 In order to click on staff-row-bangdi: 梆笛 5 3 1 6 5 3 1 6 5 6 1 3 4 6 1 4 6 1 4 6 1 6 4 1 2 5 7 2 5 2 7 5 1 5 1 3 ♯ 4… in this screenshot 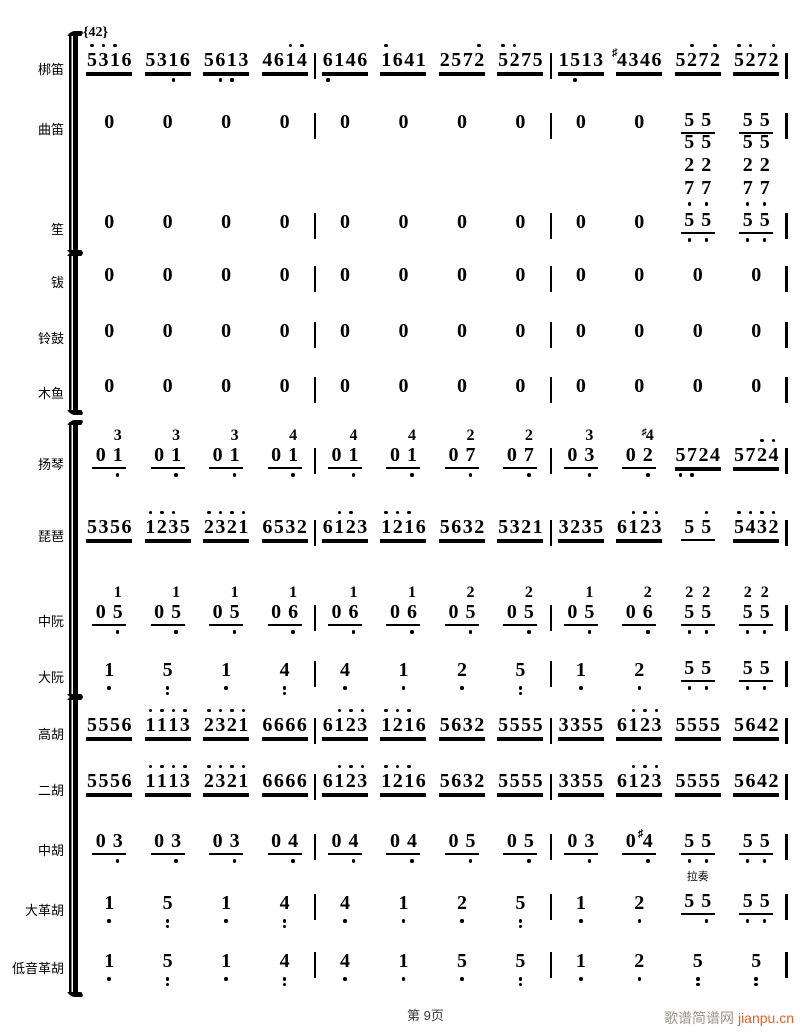, I will do `click(400, 67)`.